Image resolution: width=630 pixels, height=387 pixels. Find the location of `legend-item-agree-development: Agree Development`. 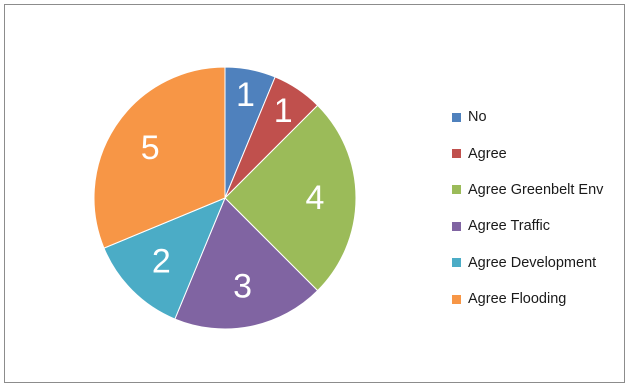

legend-item-agree-development: Agree Development is located at coordinates (539, 263).